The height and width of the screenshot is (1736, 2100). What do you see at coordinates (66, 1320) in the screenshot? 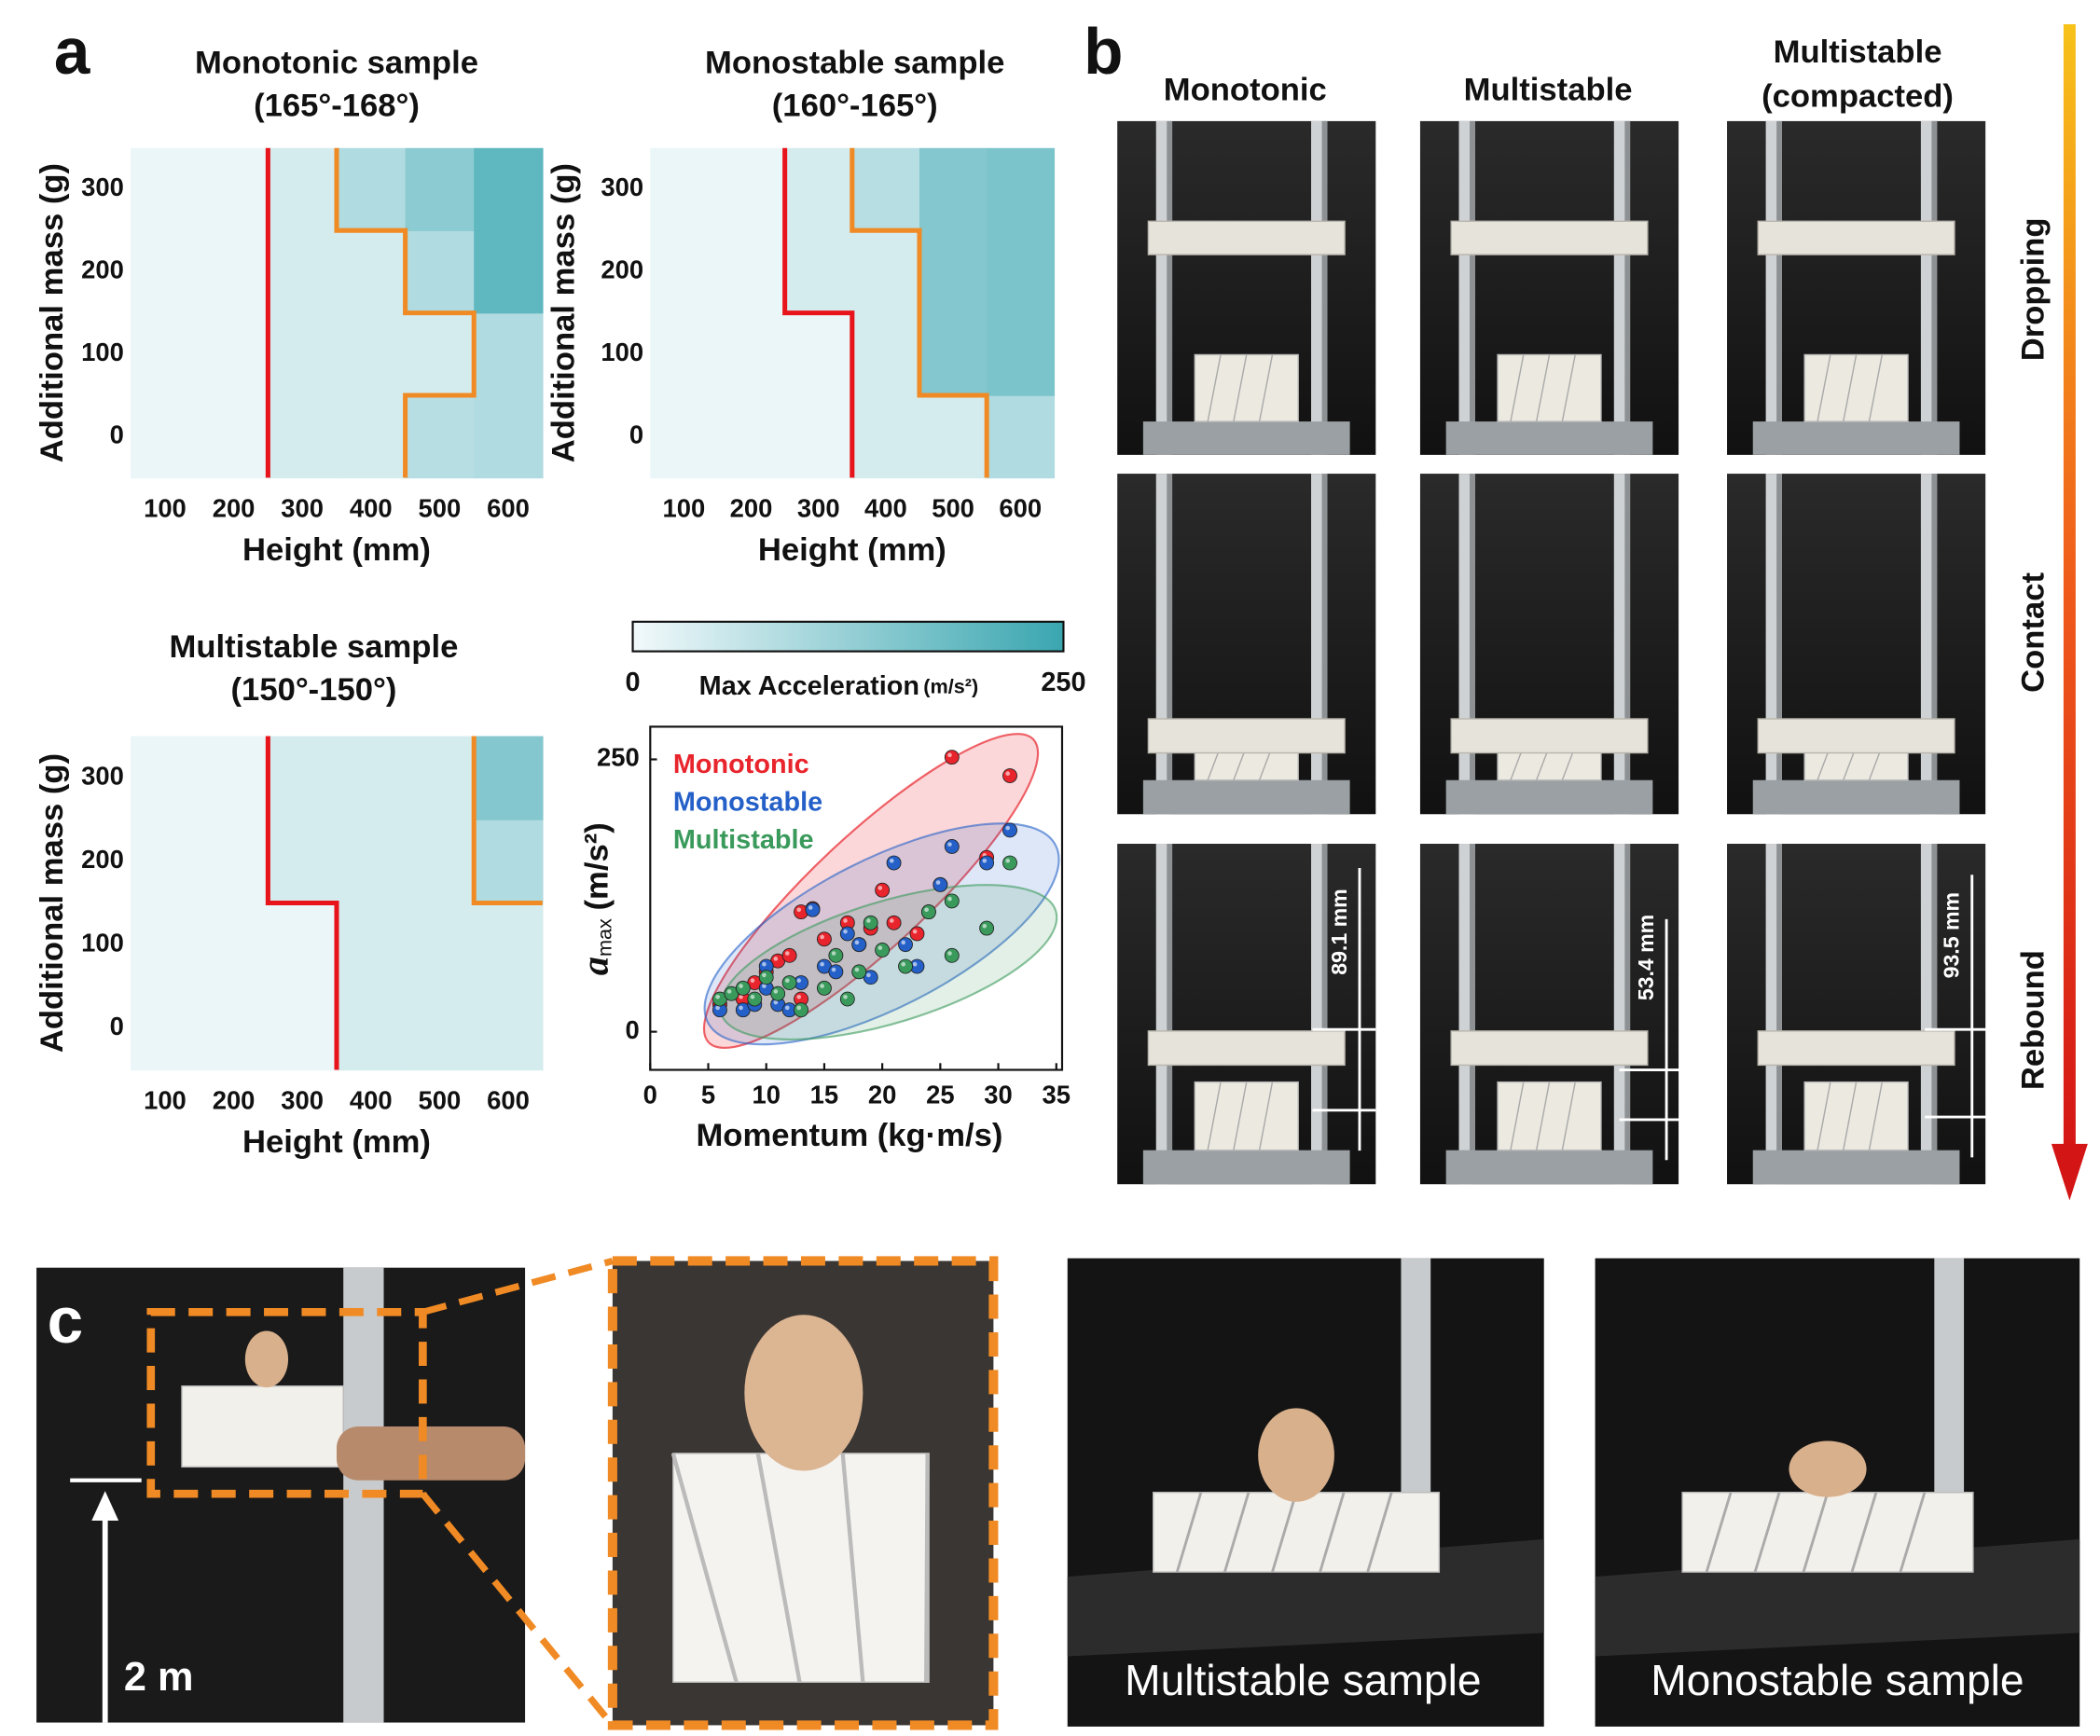
I see `panel-label: c` at bounding box center [66, 1320].